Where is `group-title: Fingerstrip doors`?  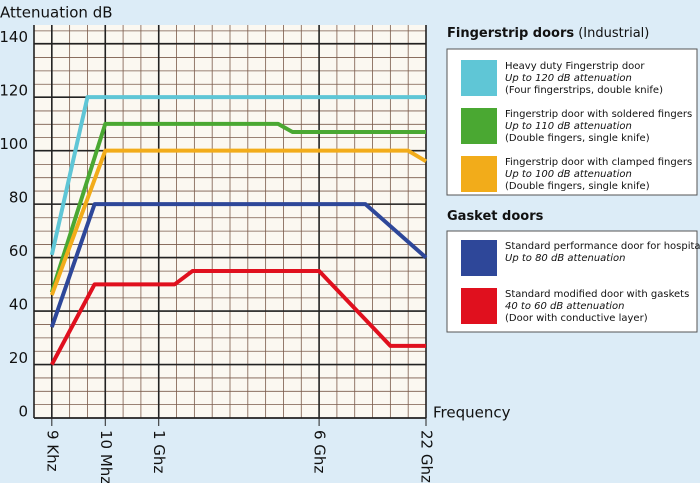 group-title: Fingerstrip doors is located at coordinates (510, 33).